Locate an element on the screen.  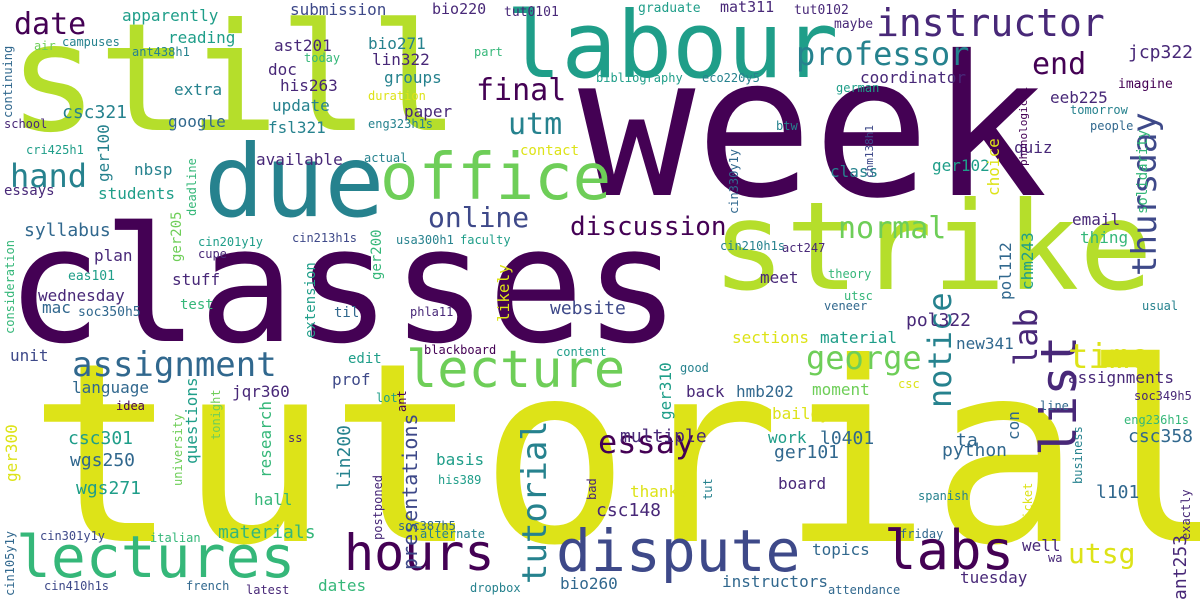
word-date: date is located at coordinates (50, 24).